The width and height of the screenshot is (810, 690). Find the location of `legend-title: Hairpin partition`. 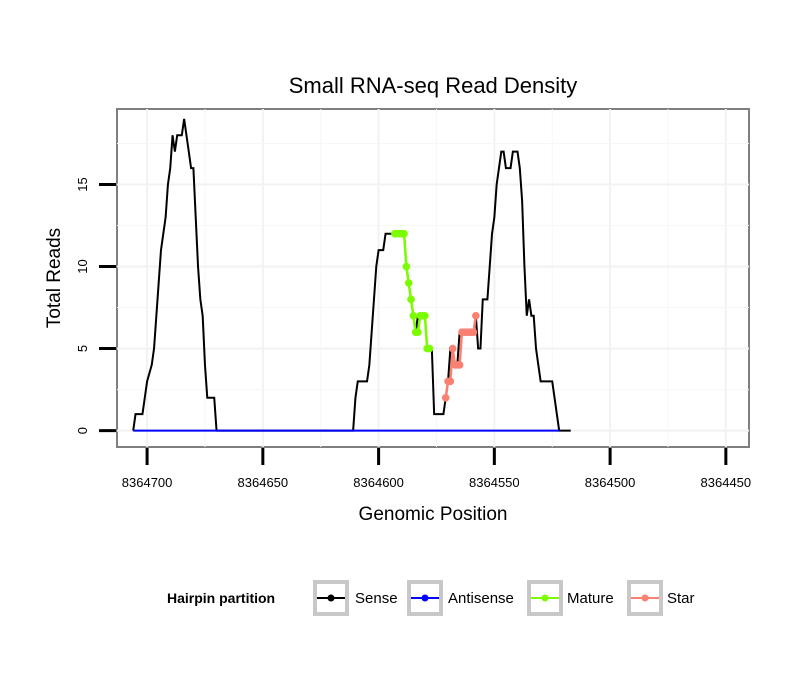

legend-title: Hairpin partition is located at coordinates (221, 598).